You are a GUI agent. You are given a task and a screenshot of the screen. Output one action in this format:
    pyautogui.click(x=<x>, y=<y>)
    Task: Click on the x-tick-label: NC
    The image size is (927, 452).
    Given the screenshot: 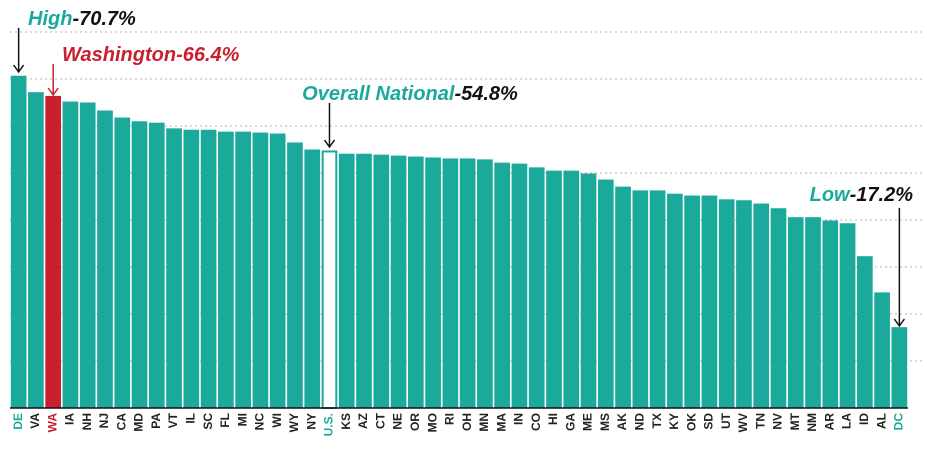 What is the action you would take?
    pyautogui.click(x=260, y=422)
    